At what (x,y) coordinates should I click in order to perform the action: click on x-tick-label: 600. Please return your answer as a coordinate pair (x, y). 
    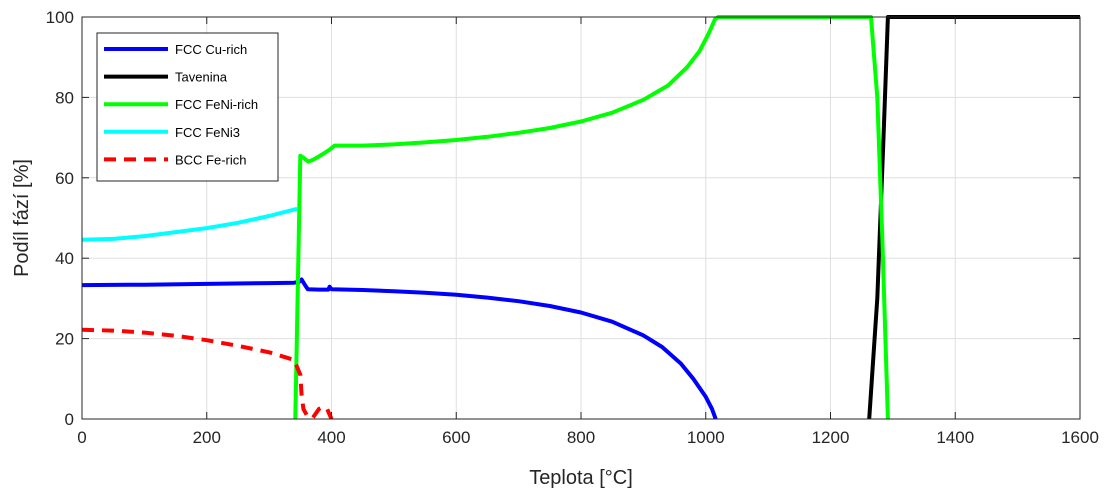
    Looking at the image, I should click on (456, 437).